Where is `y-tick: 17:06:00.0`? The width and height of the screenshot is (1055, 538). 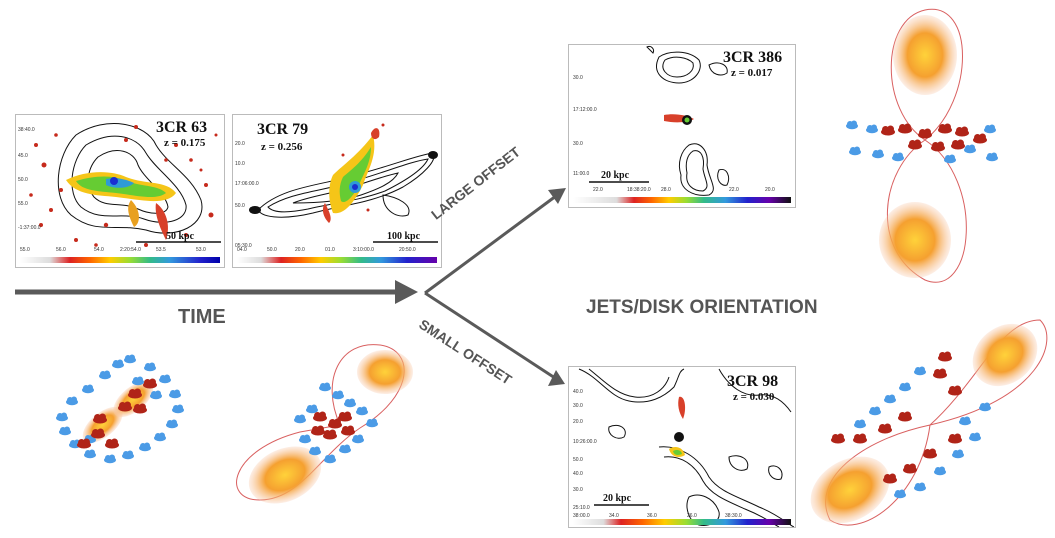 y-tick: 17:06:00.0 is located at coordinates (247, 184).